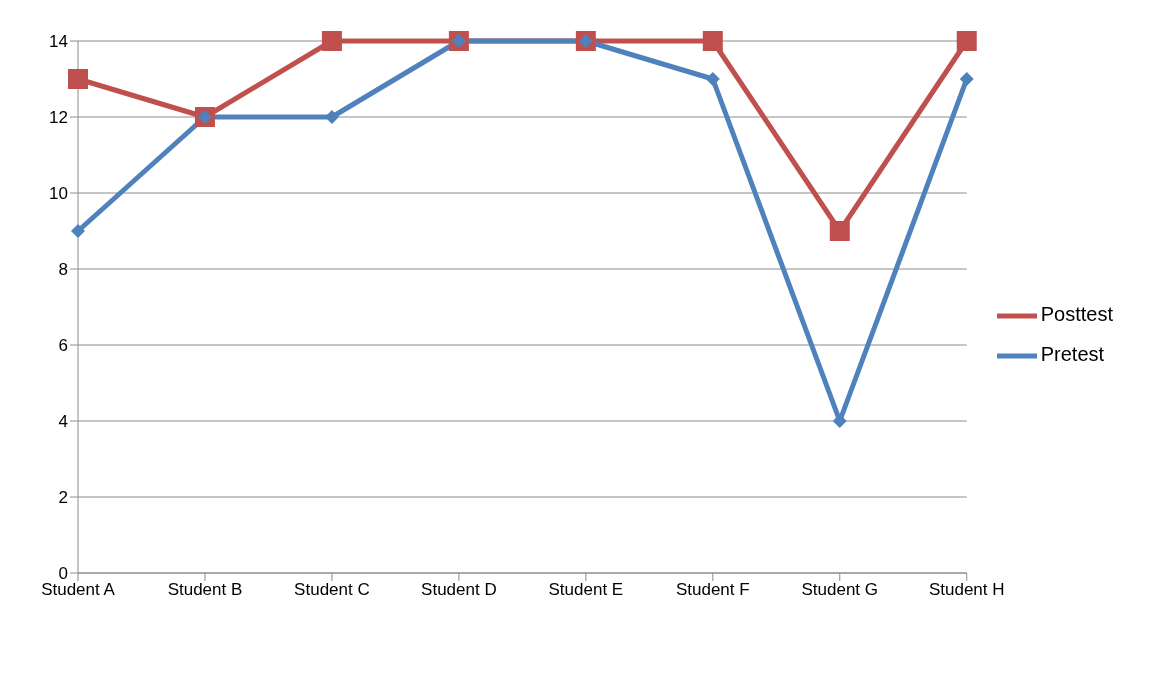 Image resolution: width=1153 pixels, height=675 pixels. Describe the element at coordinates (63, 498) in the screenshot. I see `y-tick-label: 2` at that location.